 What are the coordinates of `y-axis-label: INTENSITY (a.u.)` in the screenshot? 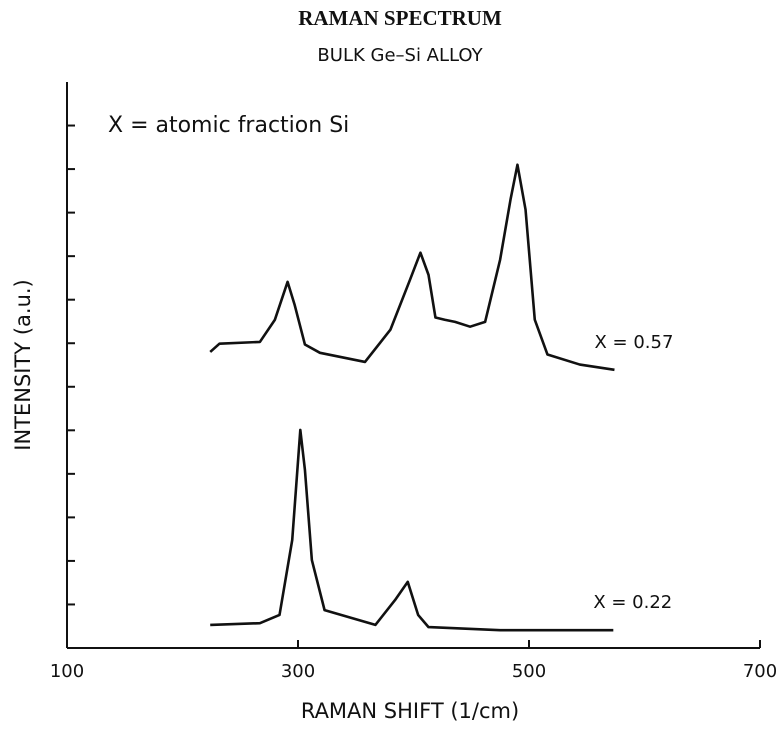 It's located at (23, 364).